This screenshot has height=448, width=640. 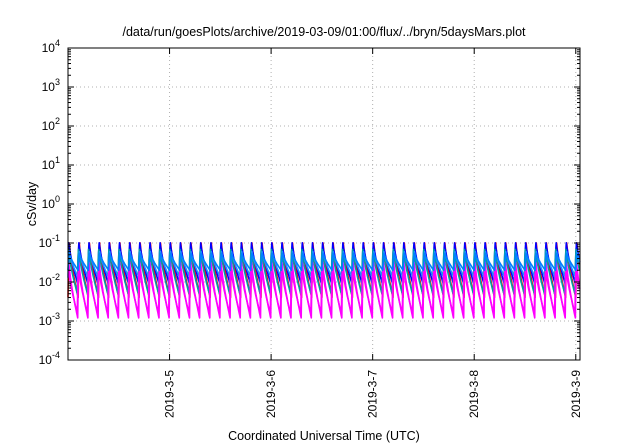 What do you see at coordinates (373, 394) in the screenshot?
I see `x-tick-label: 2019-3-7` at bounding box center [373, 394].